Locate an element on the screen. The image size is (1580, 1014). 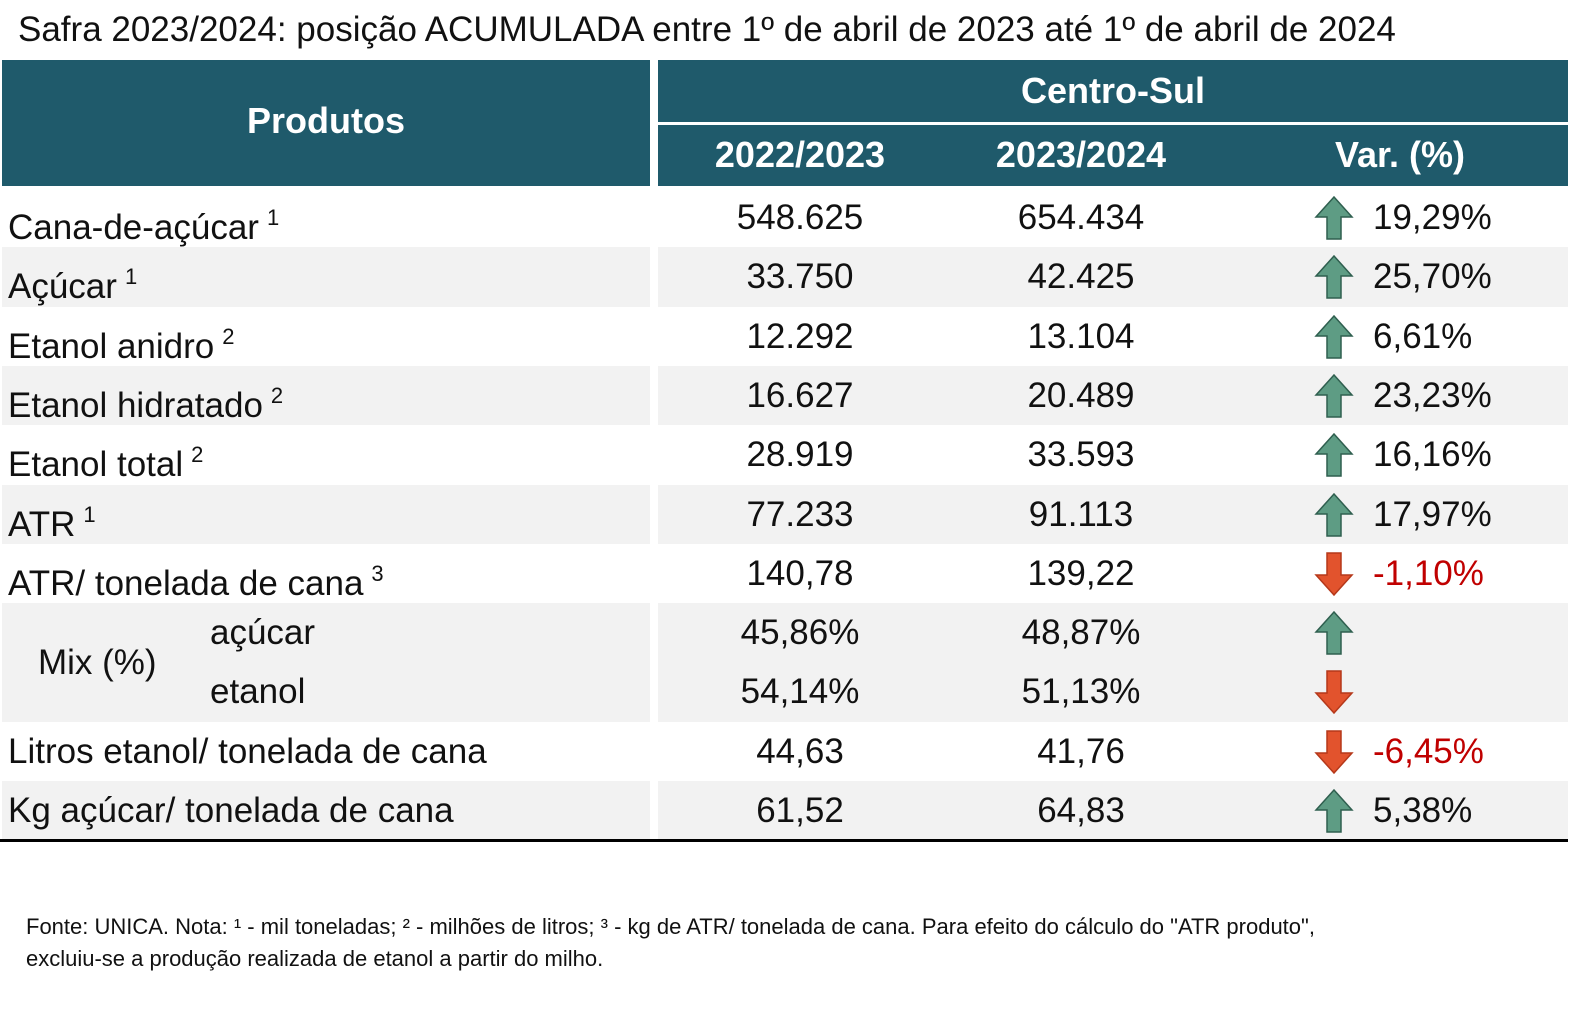
variation: 16,16% is located at coordinates (1432, 455).